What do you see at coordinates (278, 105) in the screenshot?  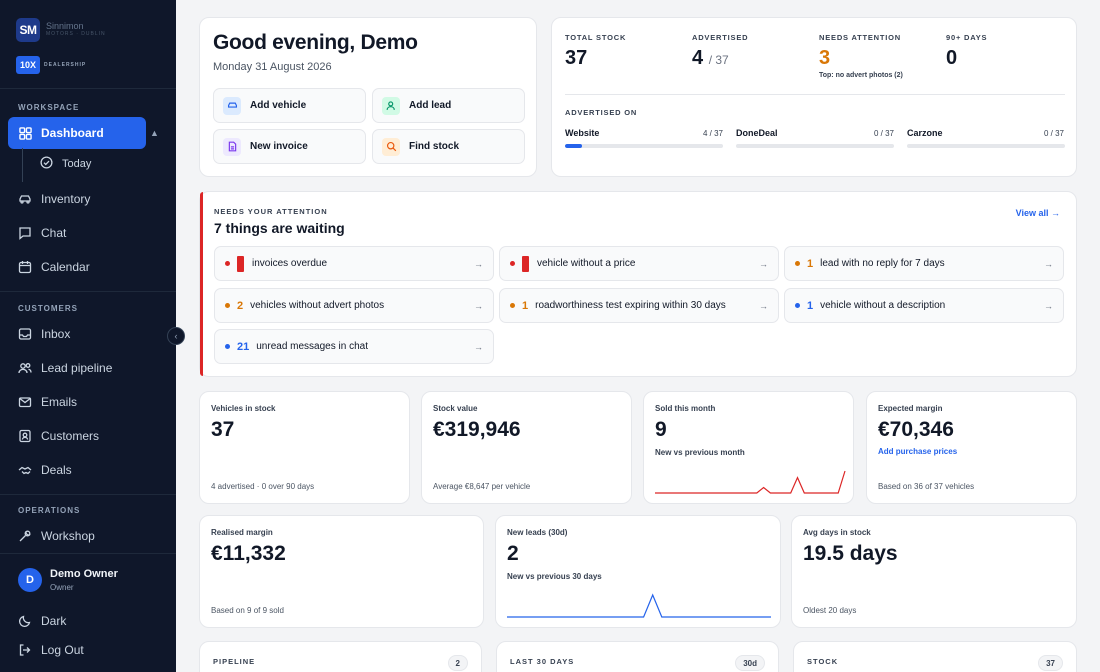 I see `action-label: Add vehicle` at bounding box center [278, 105].